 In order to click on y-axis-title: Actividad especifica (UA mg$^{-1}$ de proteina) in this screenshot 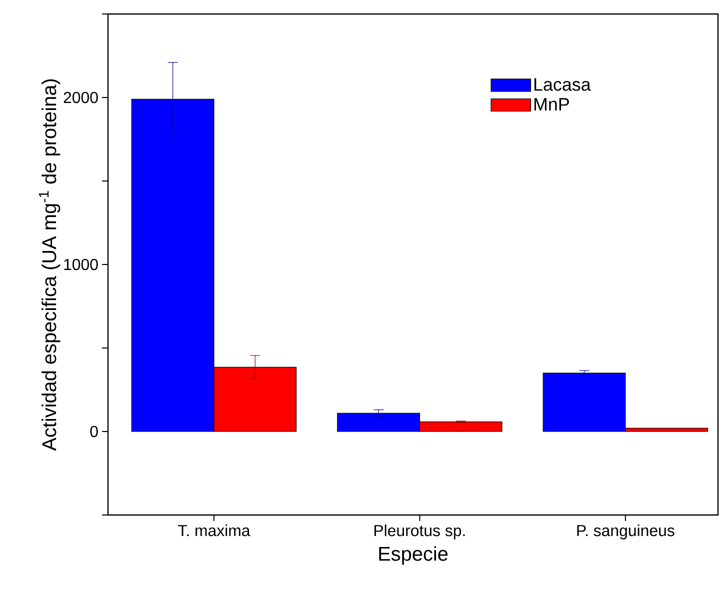, I will do `click(49, 265)`.